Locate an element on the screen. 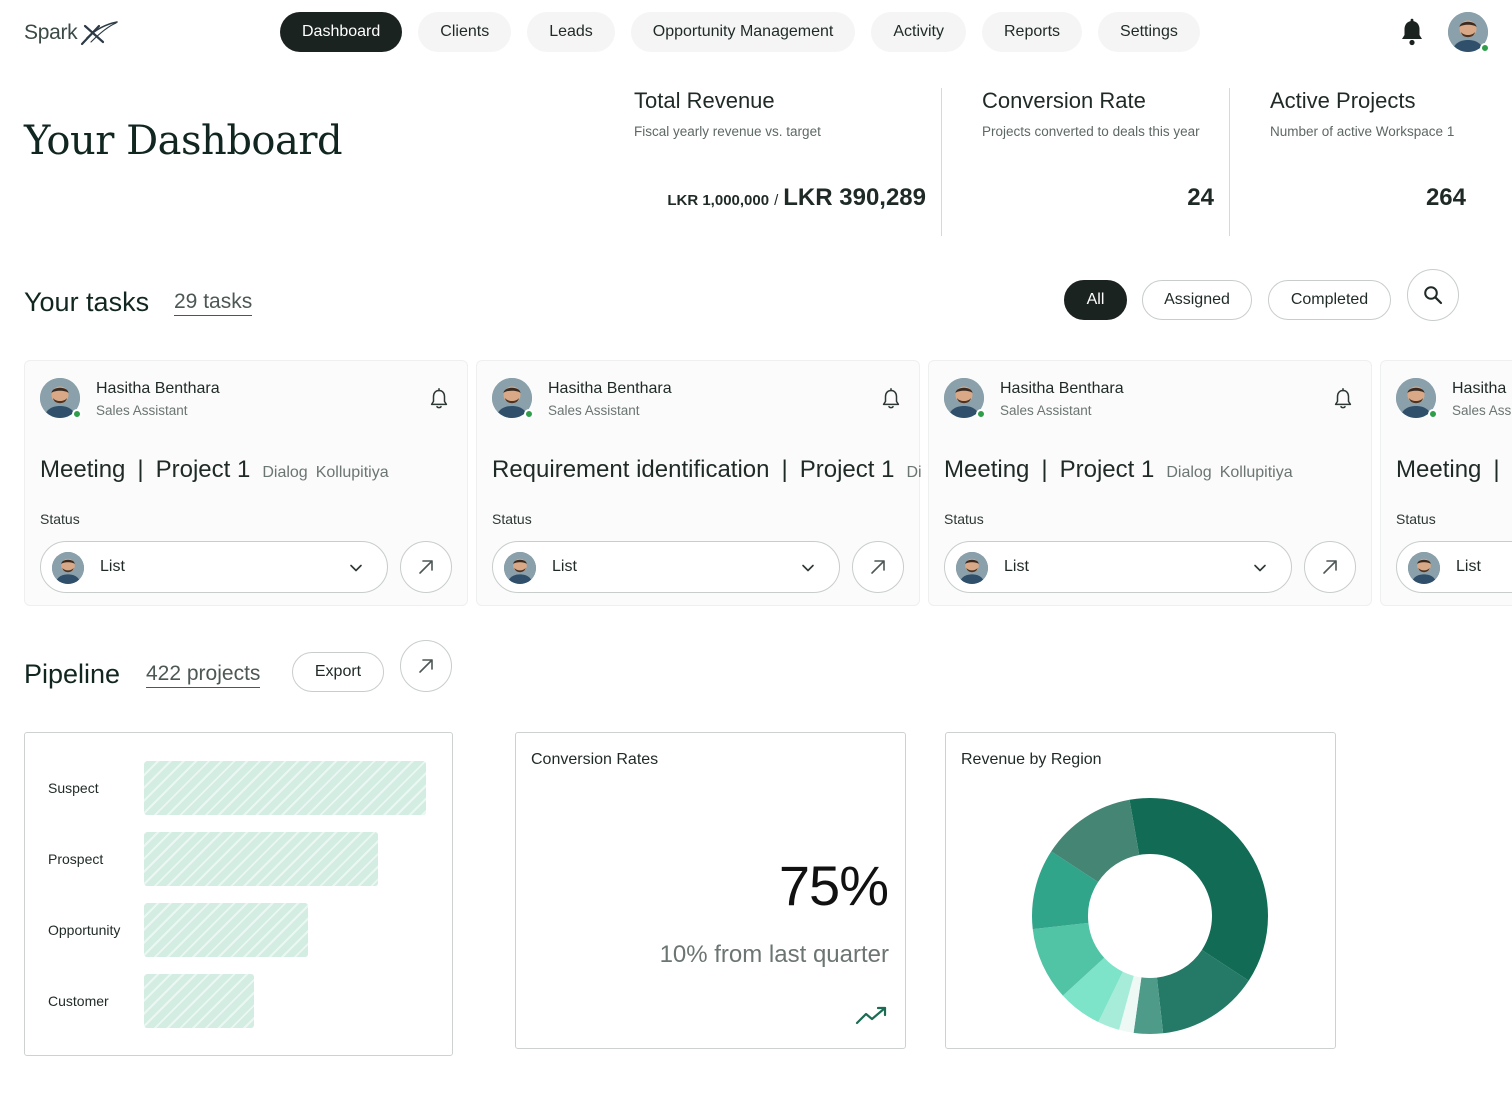  pipeline-funnel-panel: Suspect Prospect Opportunity Customer is located at coordinates (238, 894).